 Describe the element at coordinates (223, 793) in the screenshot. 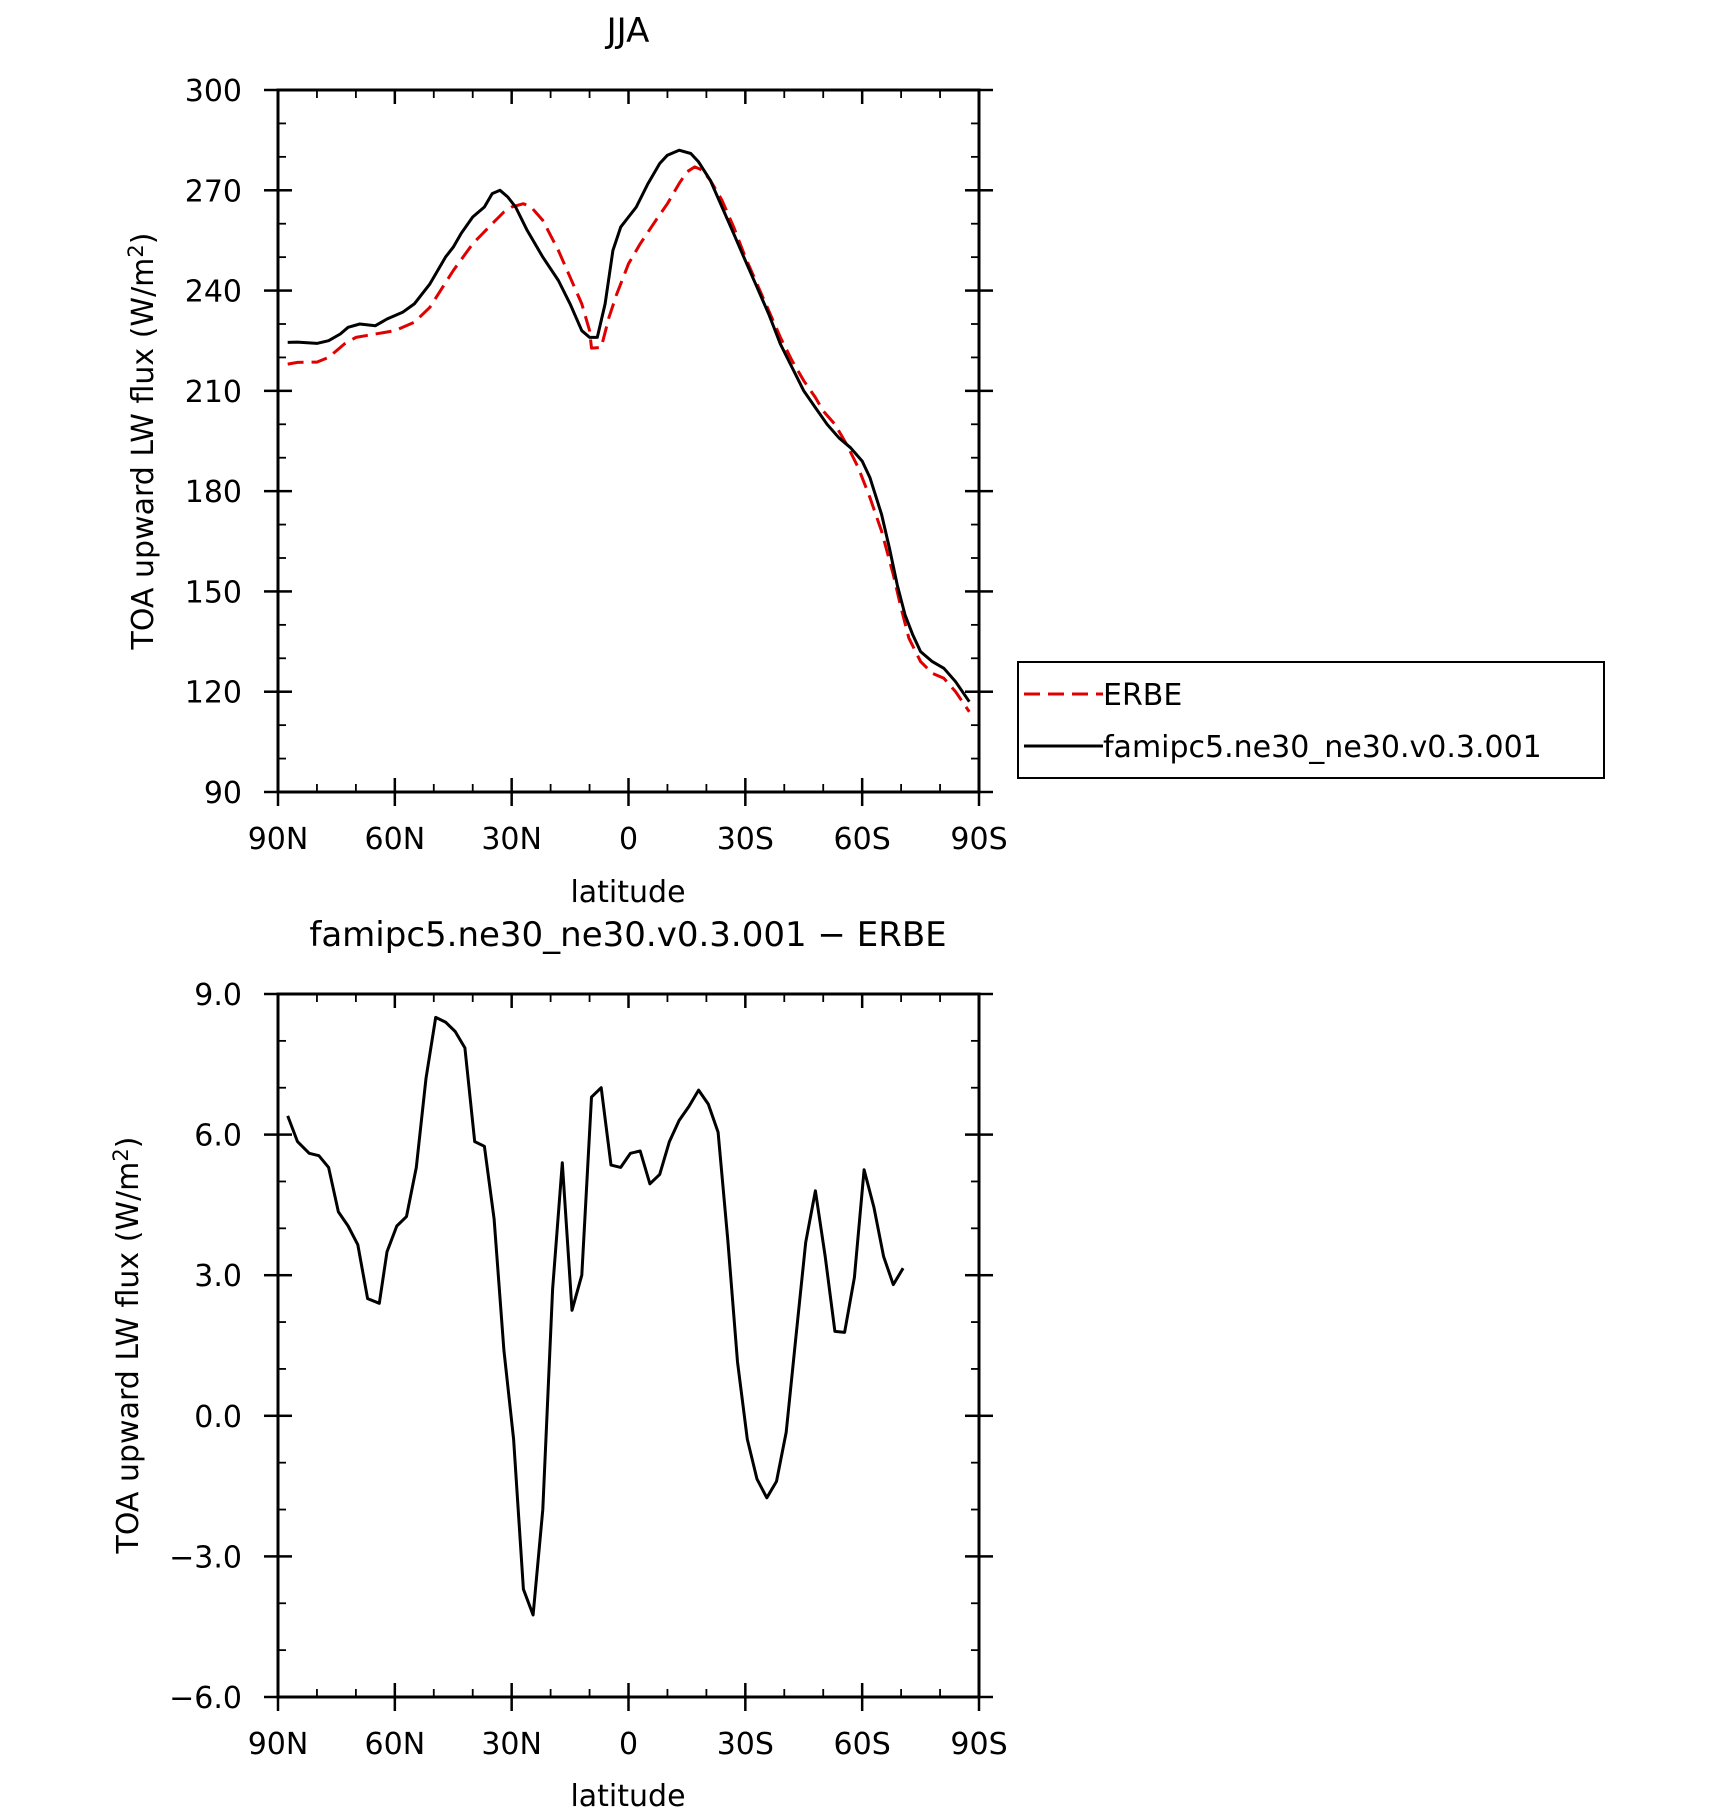

I see `top-y-tick-label: 90` at that location.